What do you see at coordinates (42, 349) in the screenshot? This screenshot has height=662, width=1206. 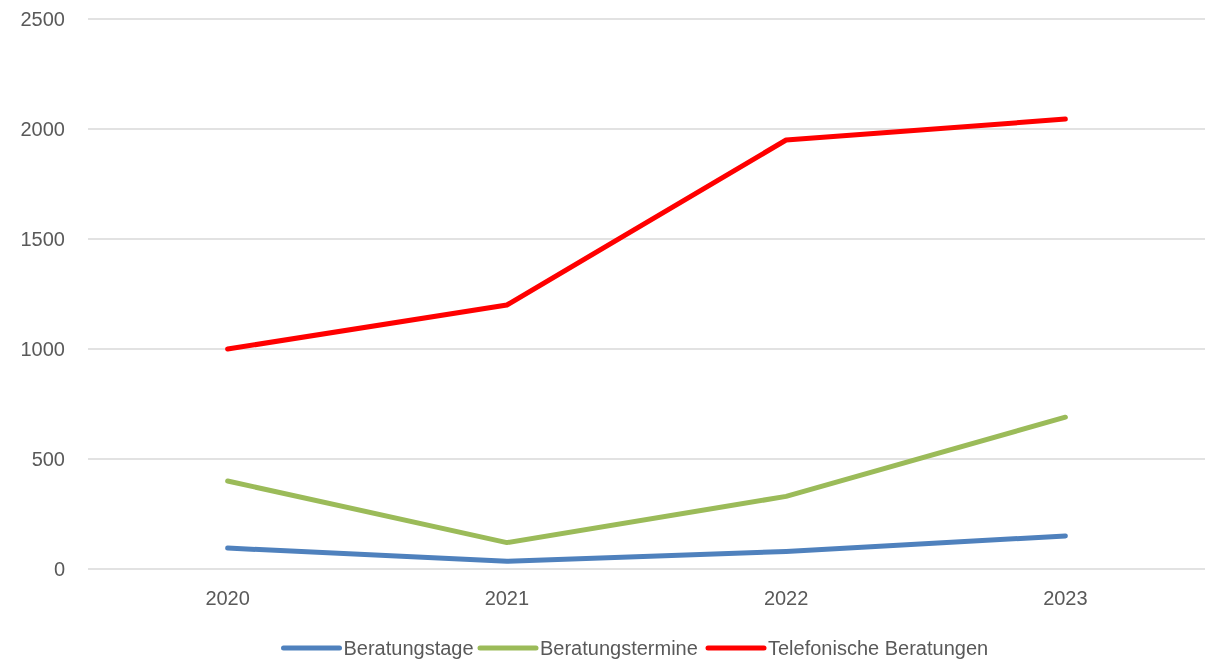 I see `y-tick-label: 1000` at bounding box center [42, 349].